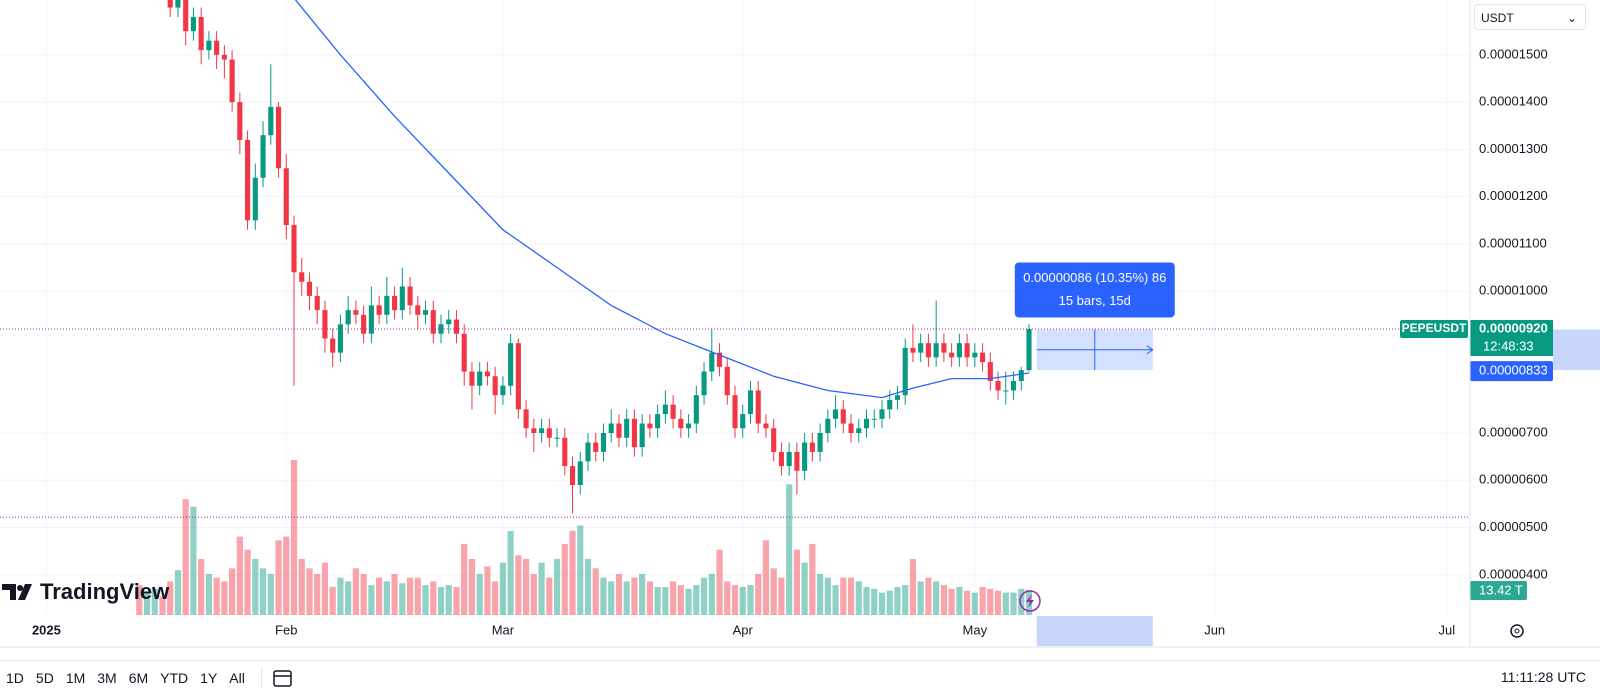 The width and height of the screenshot is (1600, 695). I want to click on settings-icon, so click(1517, 631).